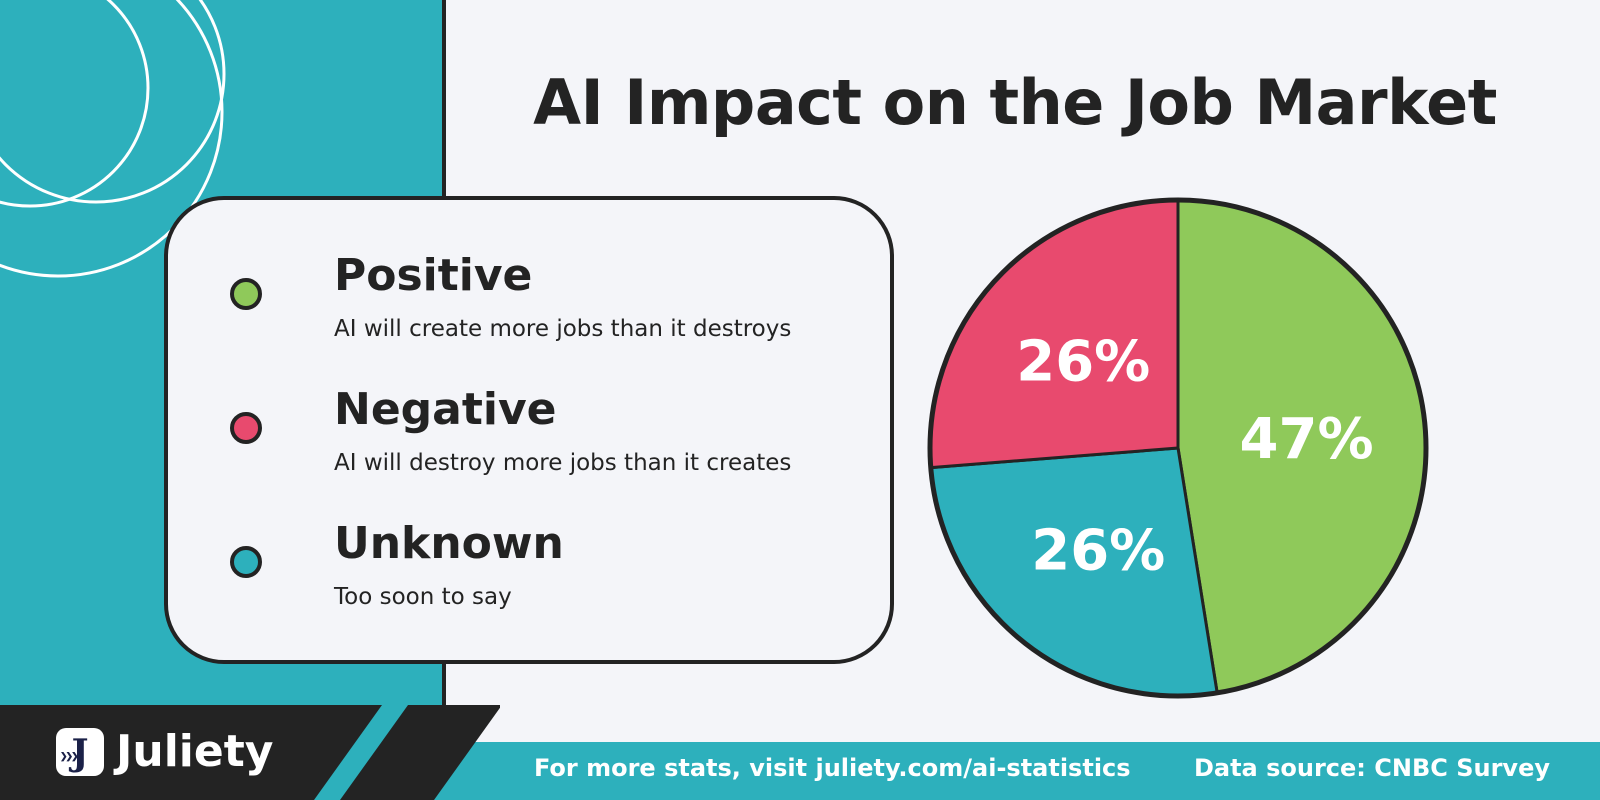  Describe the element at coordinates (1015, 102) in the screenshot. I see `page-title: AI Impact on the Job Market` at that location.